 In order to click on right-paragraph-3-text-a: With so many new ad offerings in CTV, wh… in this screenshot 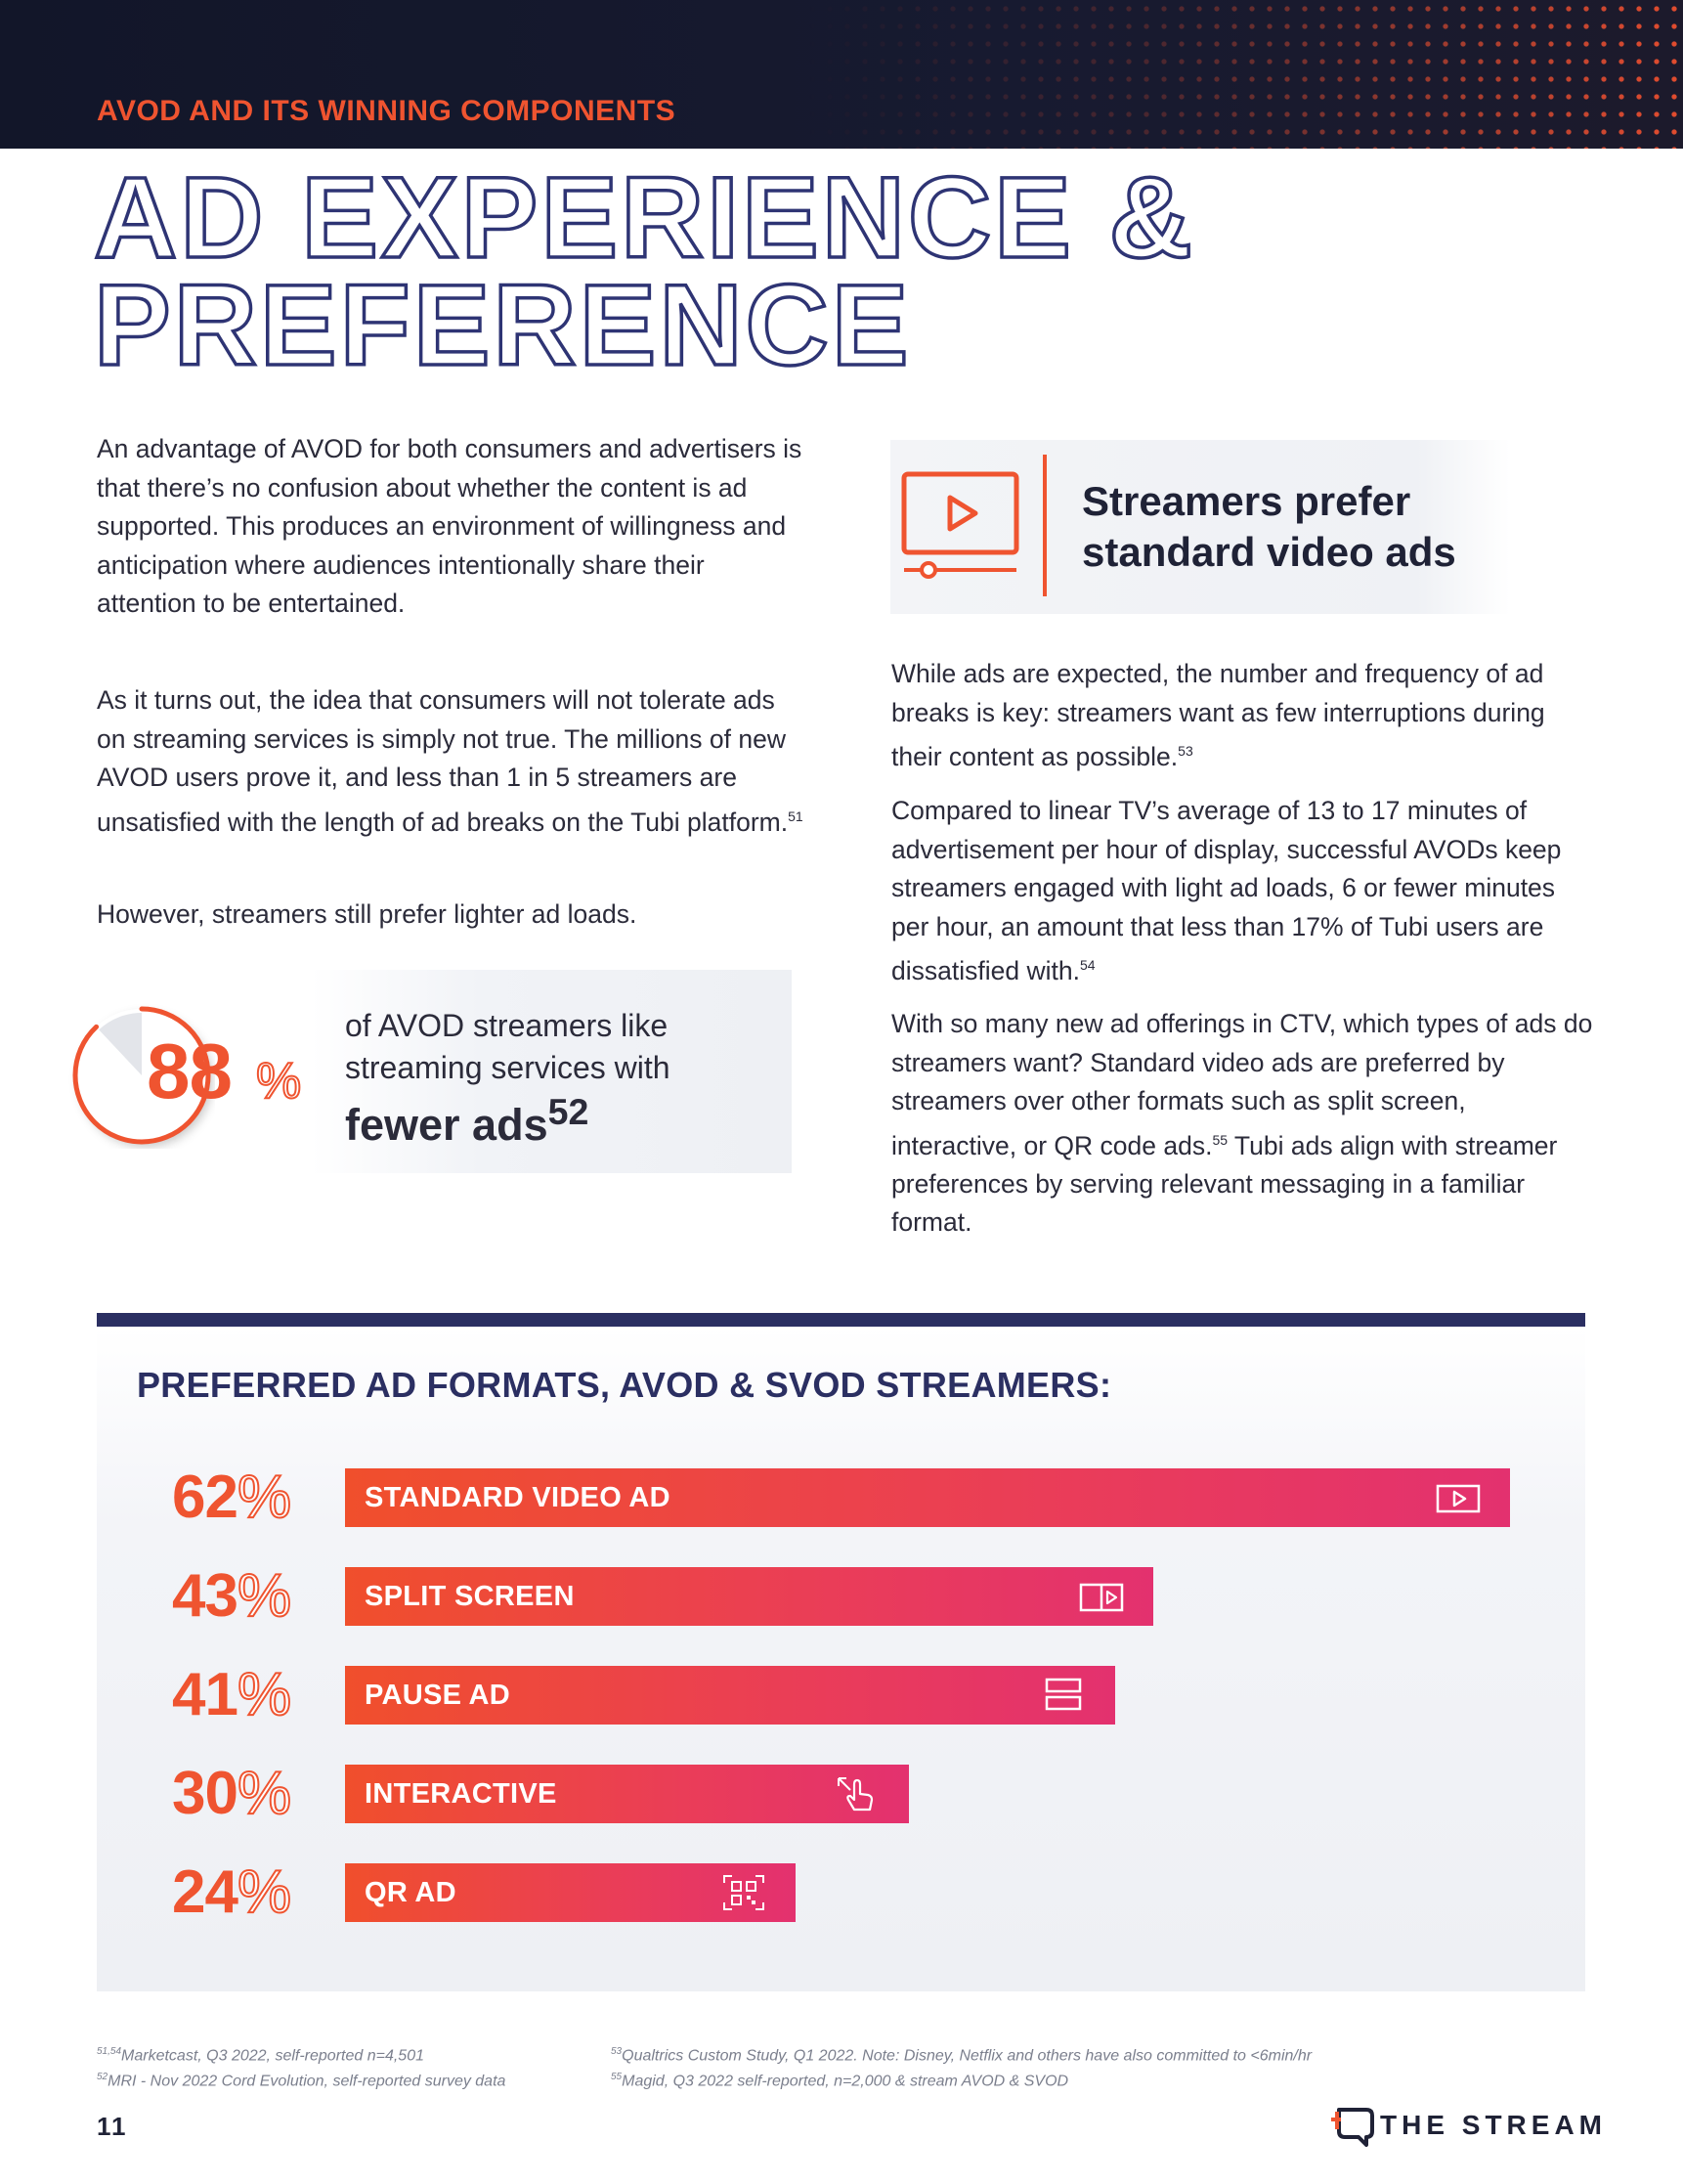, I will do `click(1242, 1084)`.